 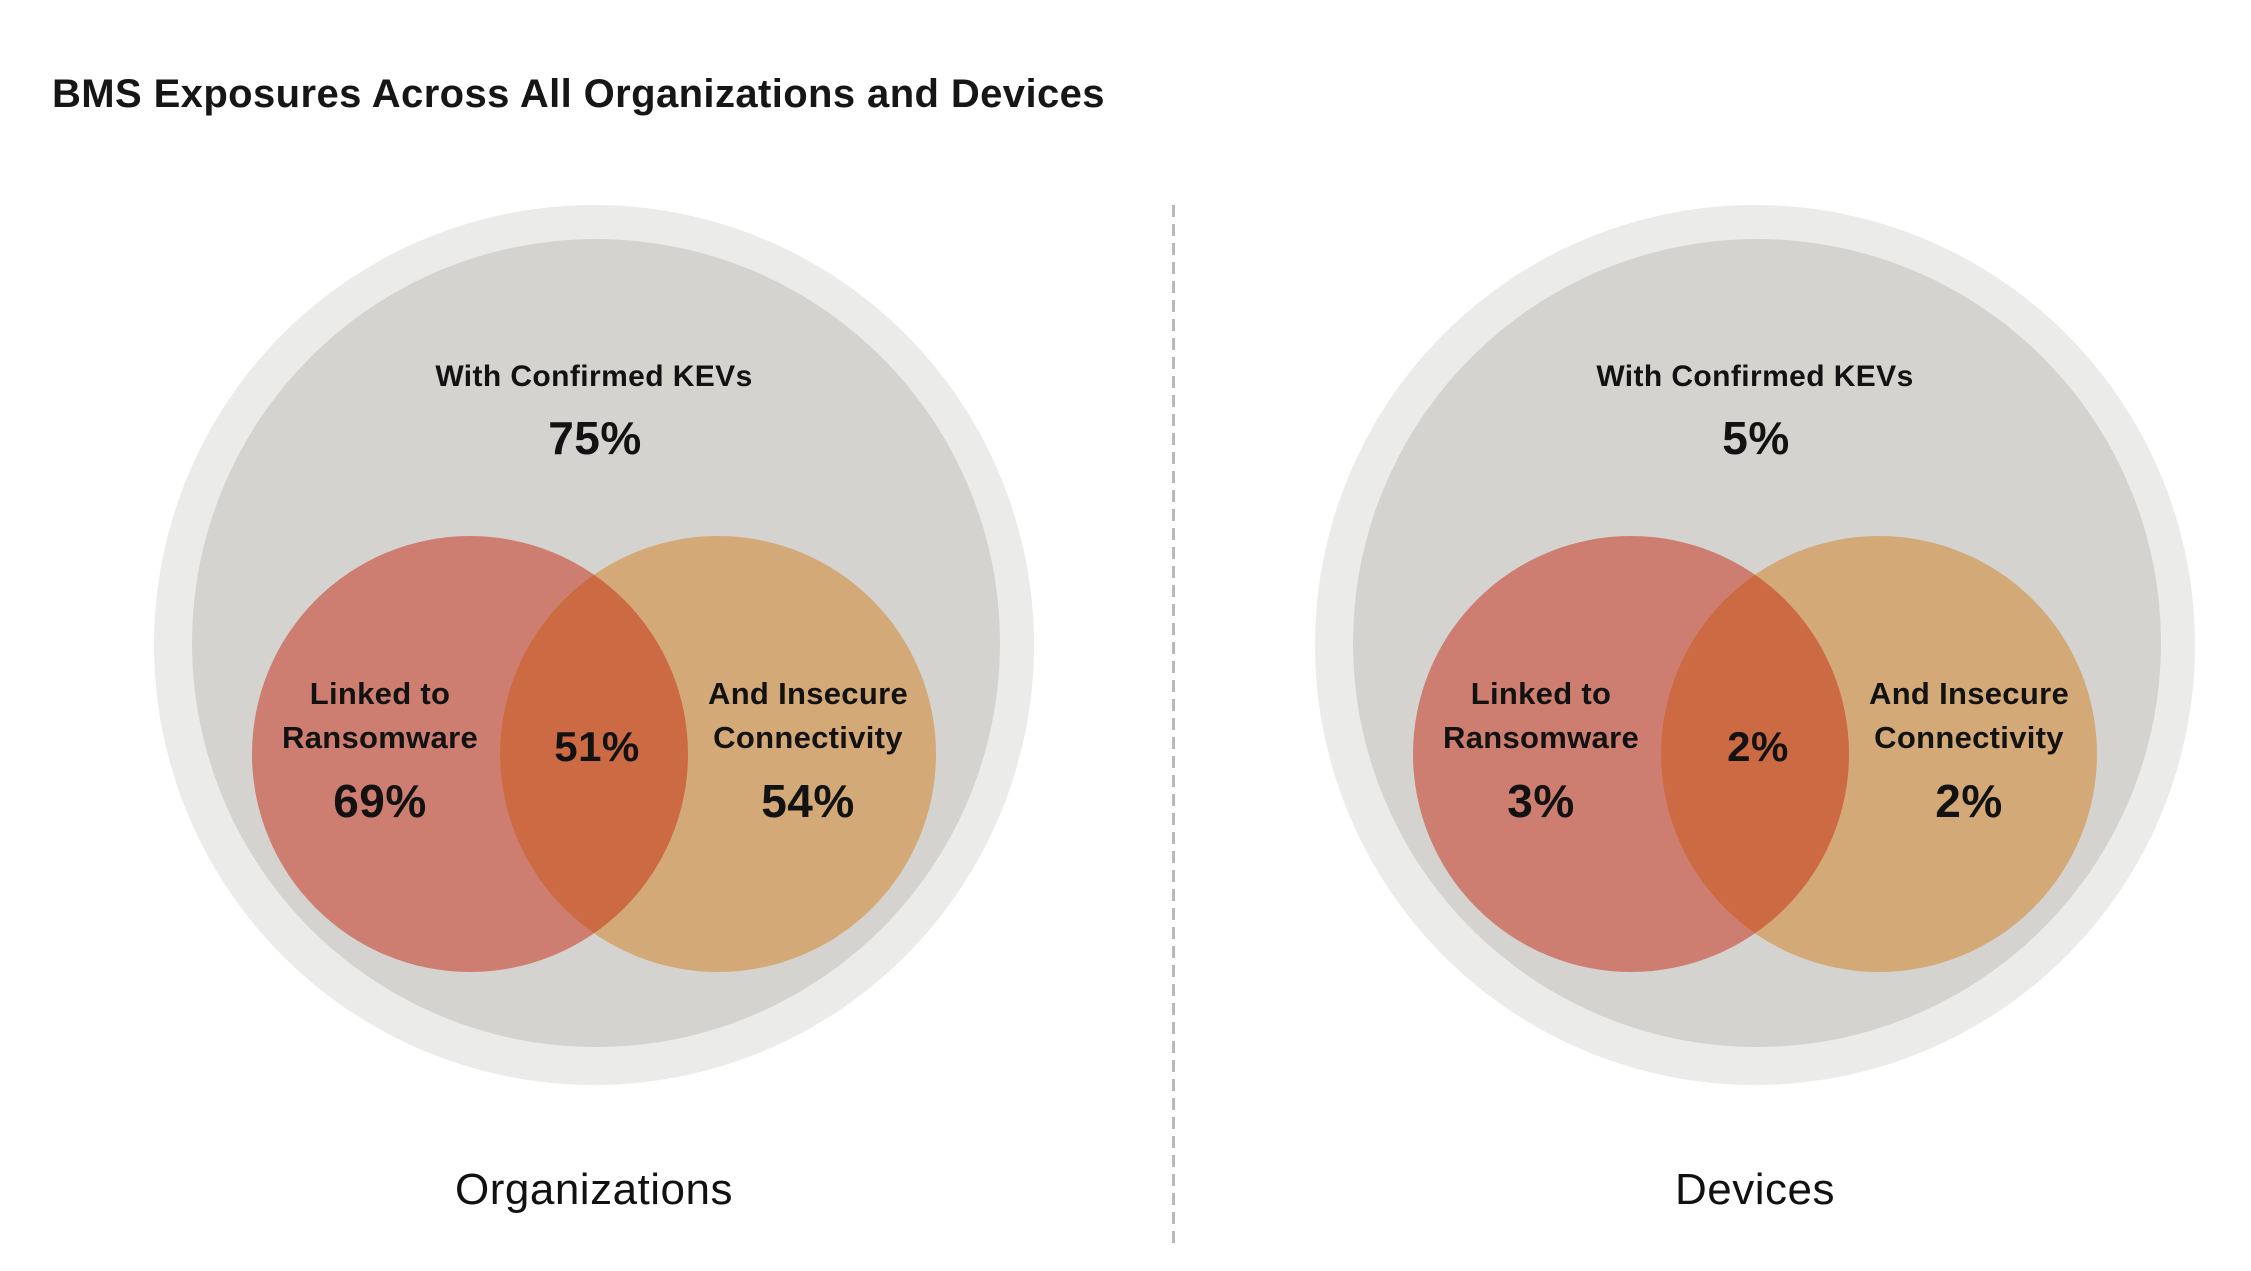 I want to click on kev-value: 75%, so click(x=595, y=438).